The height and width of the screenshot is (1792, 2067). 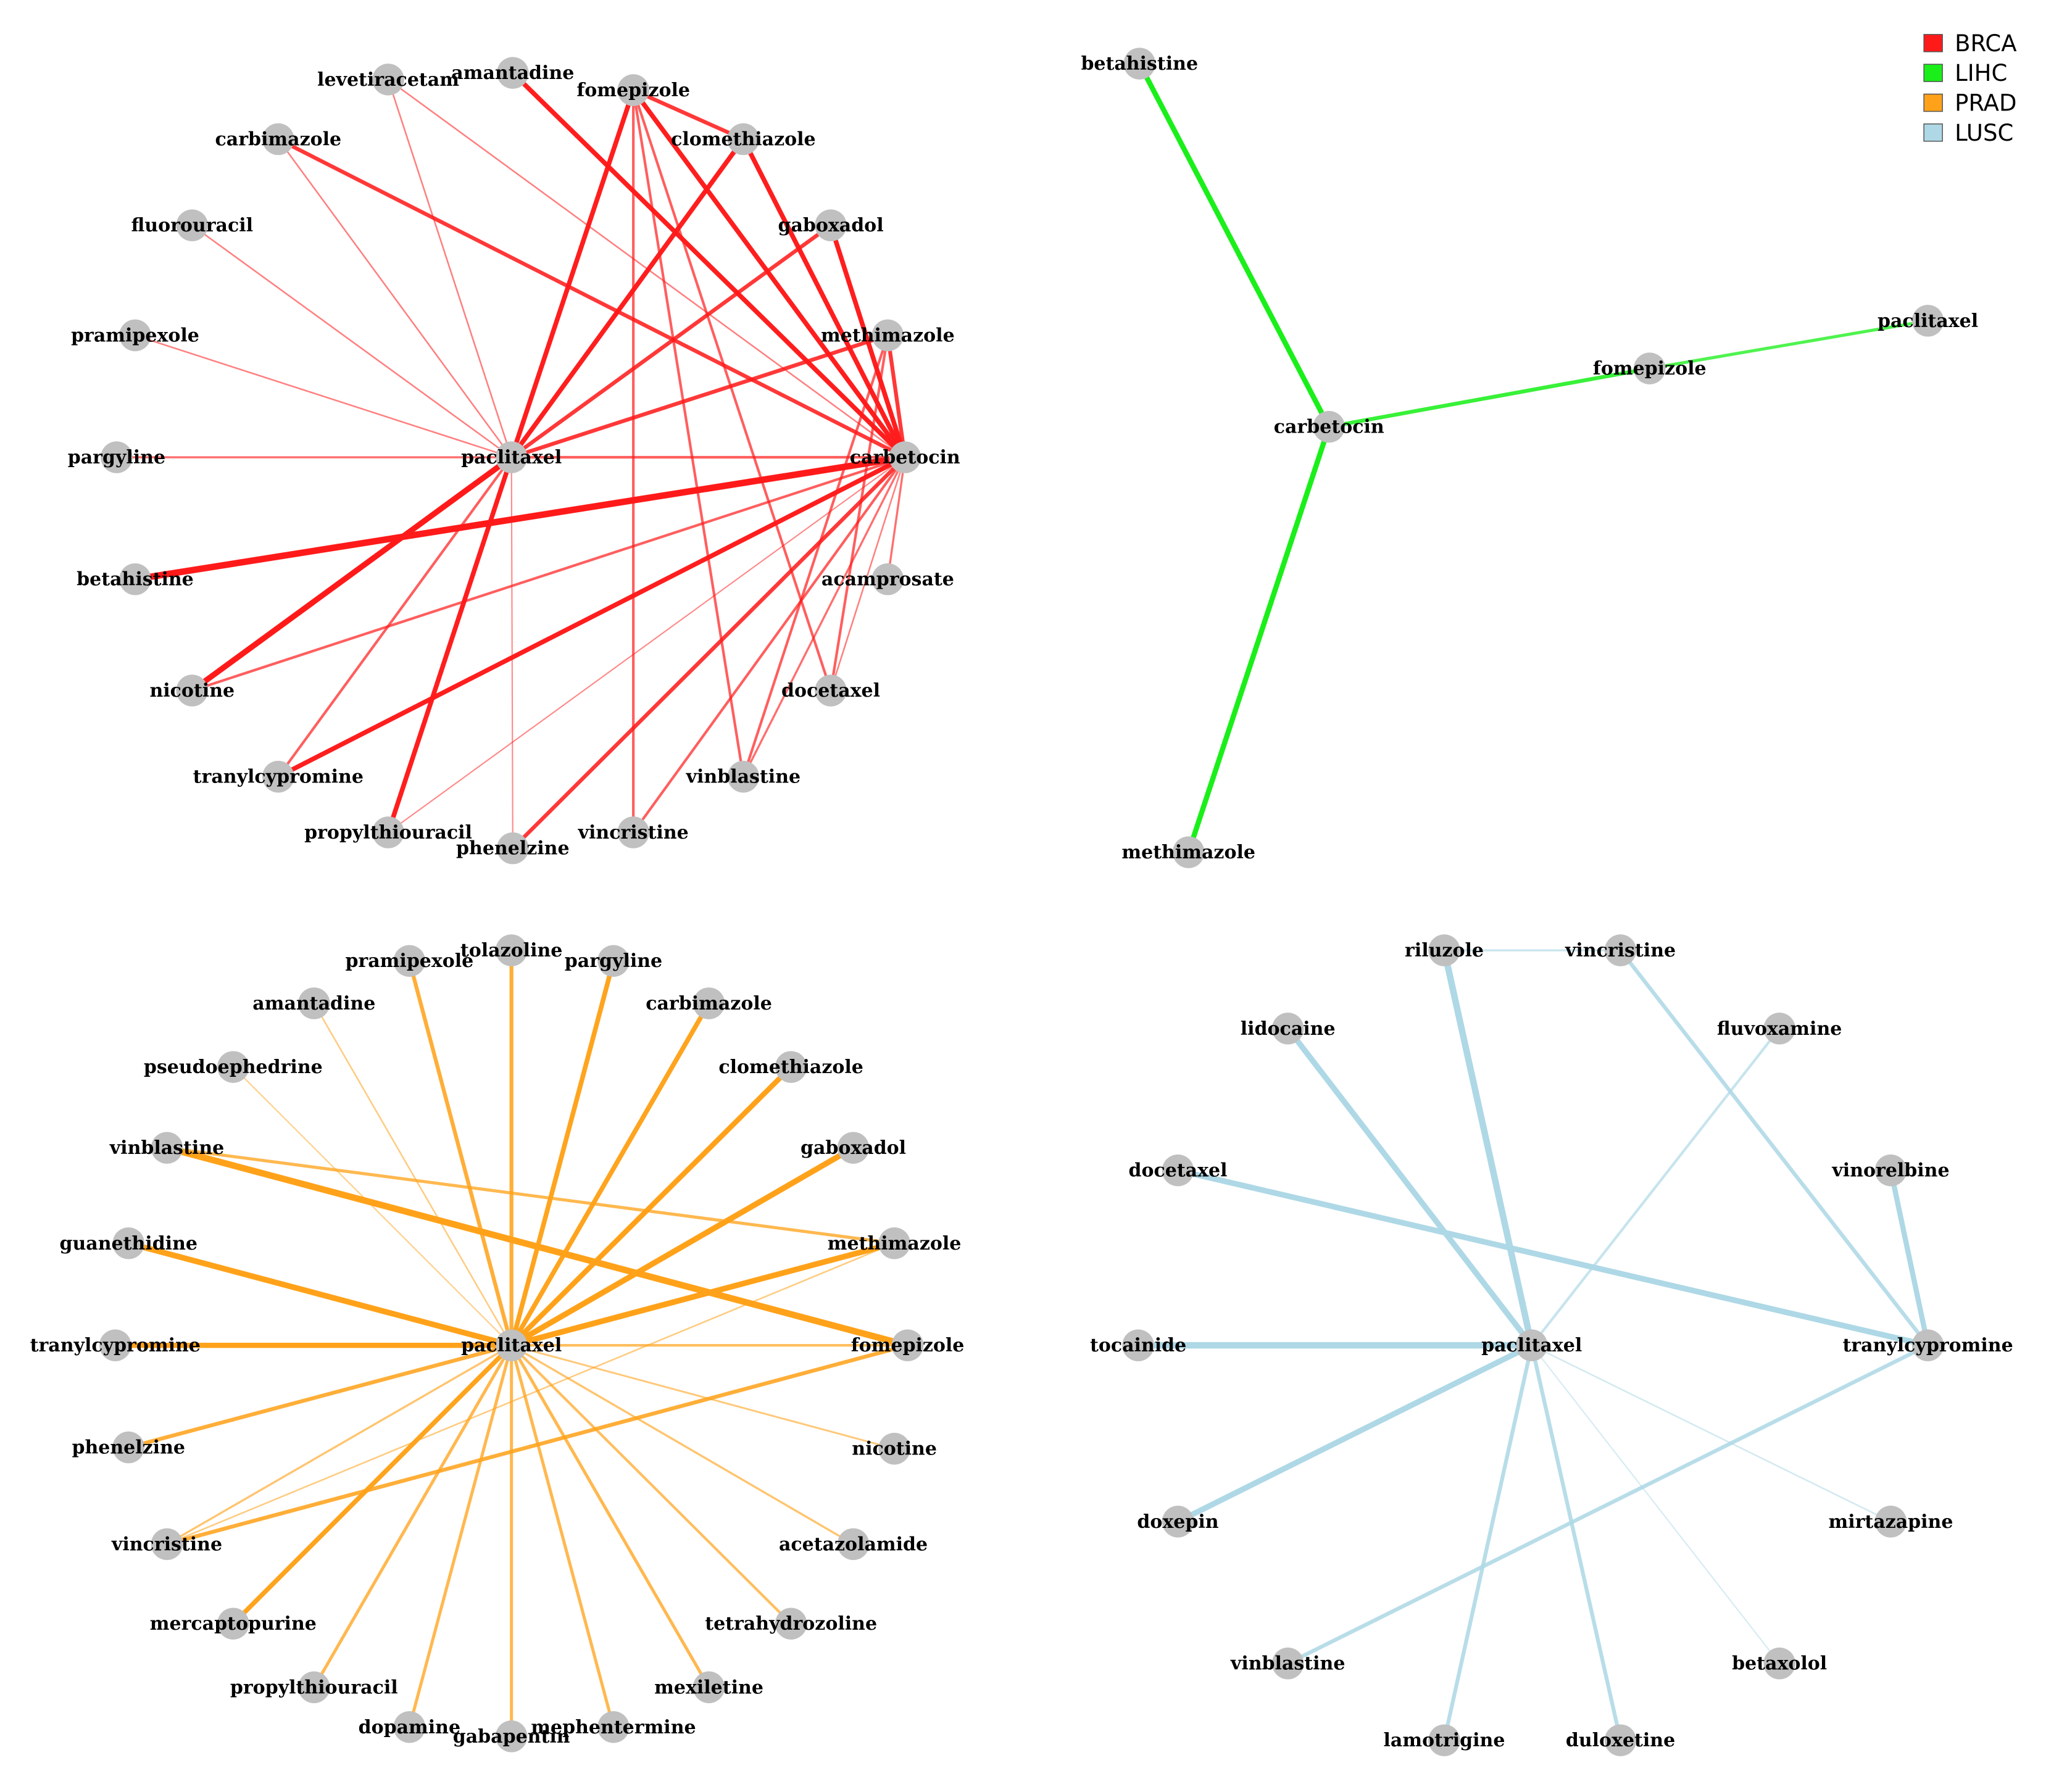 I want to click on node-label-mexiletine: mexiletine, so click(x=709, y=1687).